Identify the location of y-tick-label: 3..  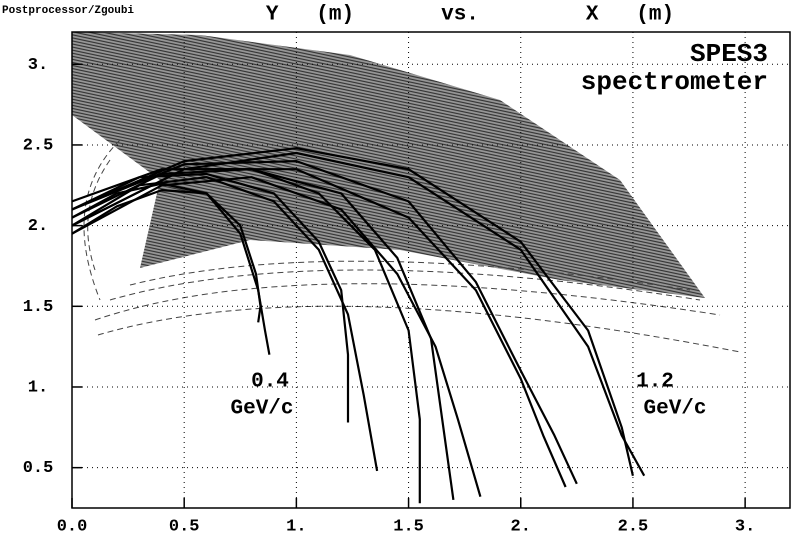
(38, 65).